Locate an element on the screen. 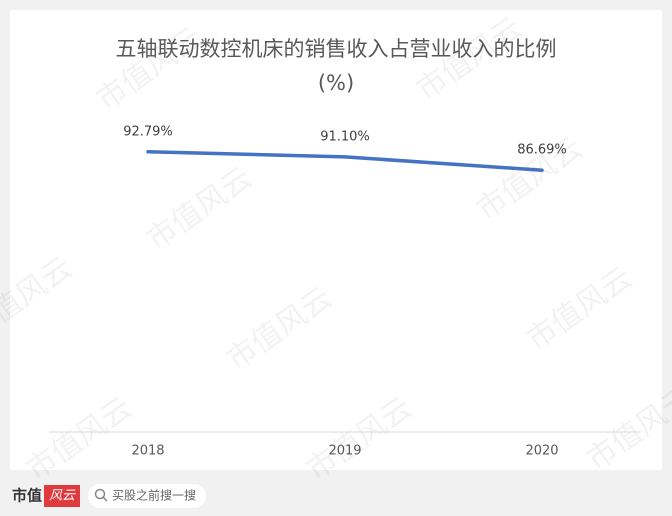 This screenshot has width=672, height=516. x-tick-label: 2019 is located at coordinates (344, 451).